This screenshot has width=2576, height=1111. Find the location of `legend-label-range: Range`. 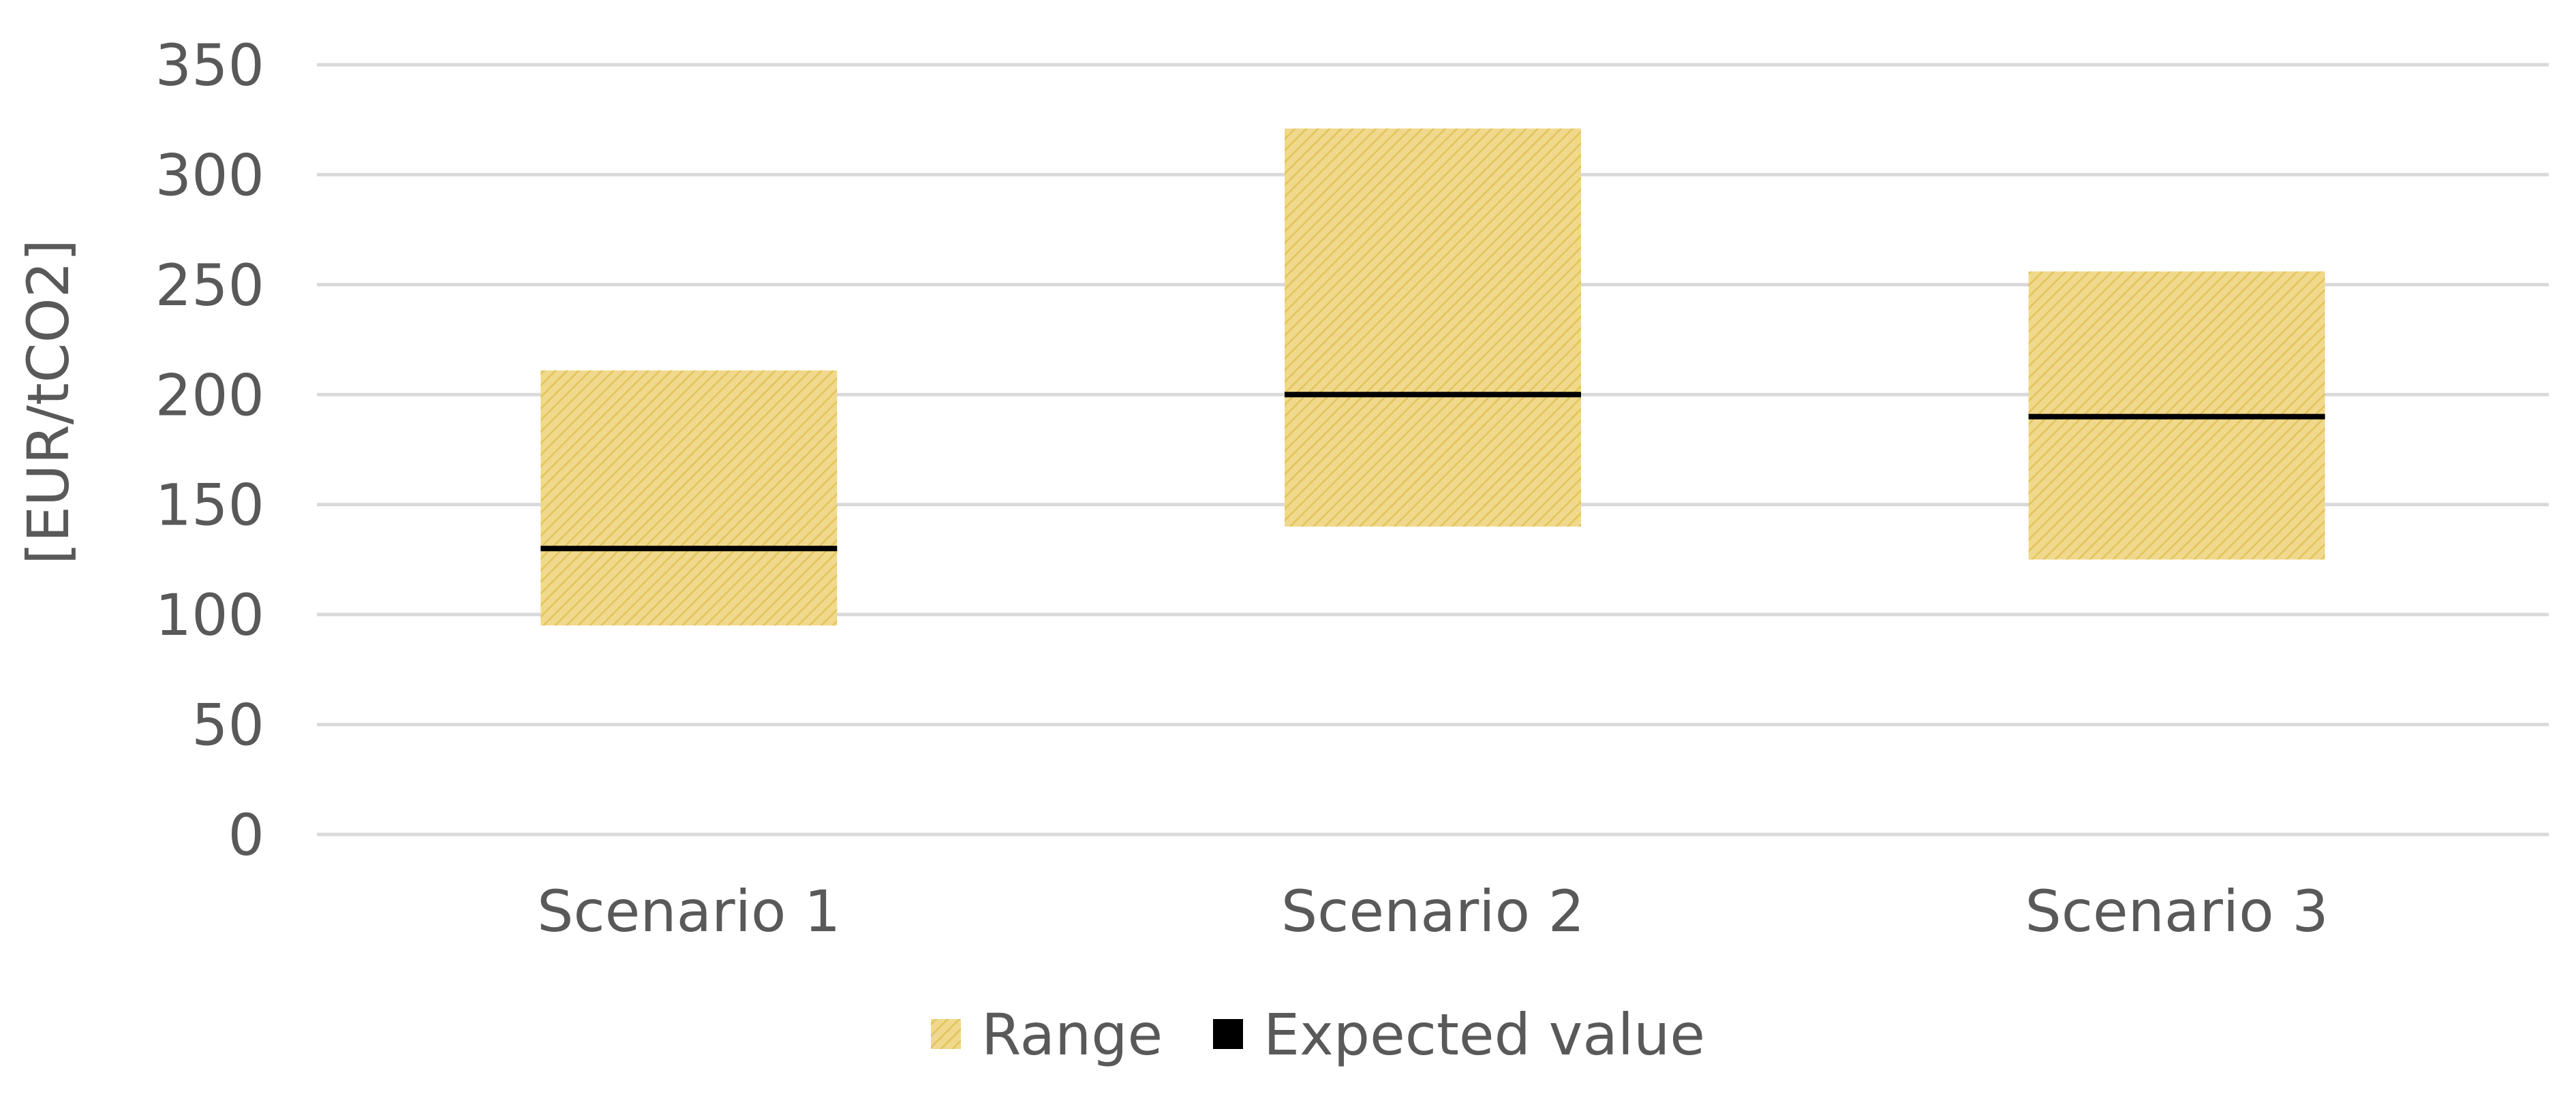

legend-label-range: Range is located at coordinates (1072, 1034).